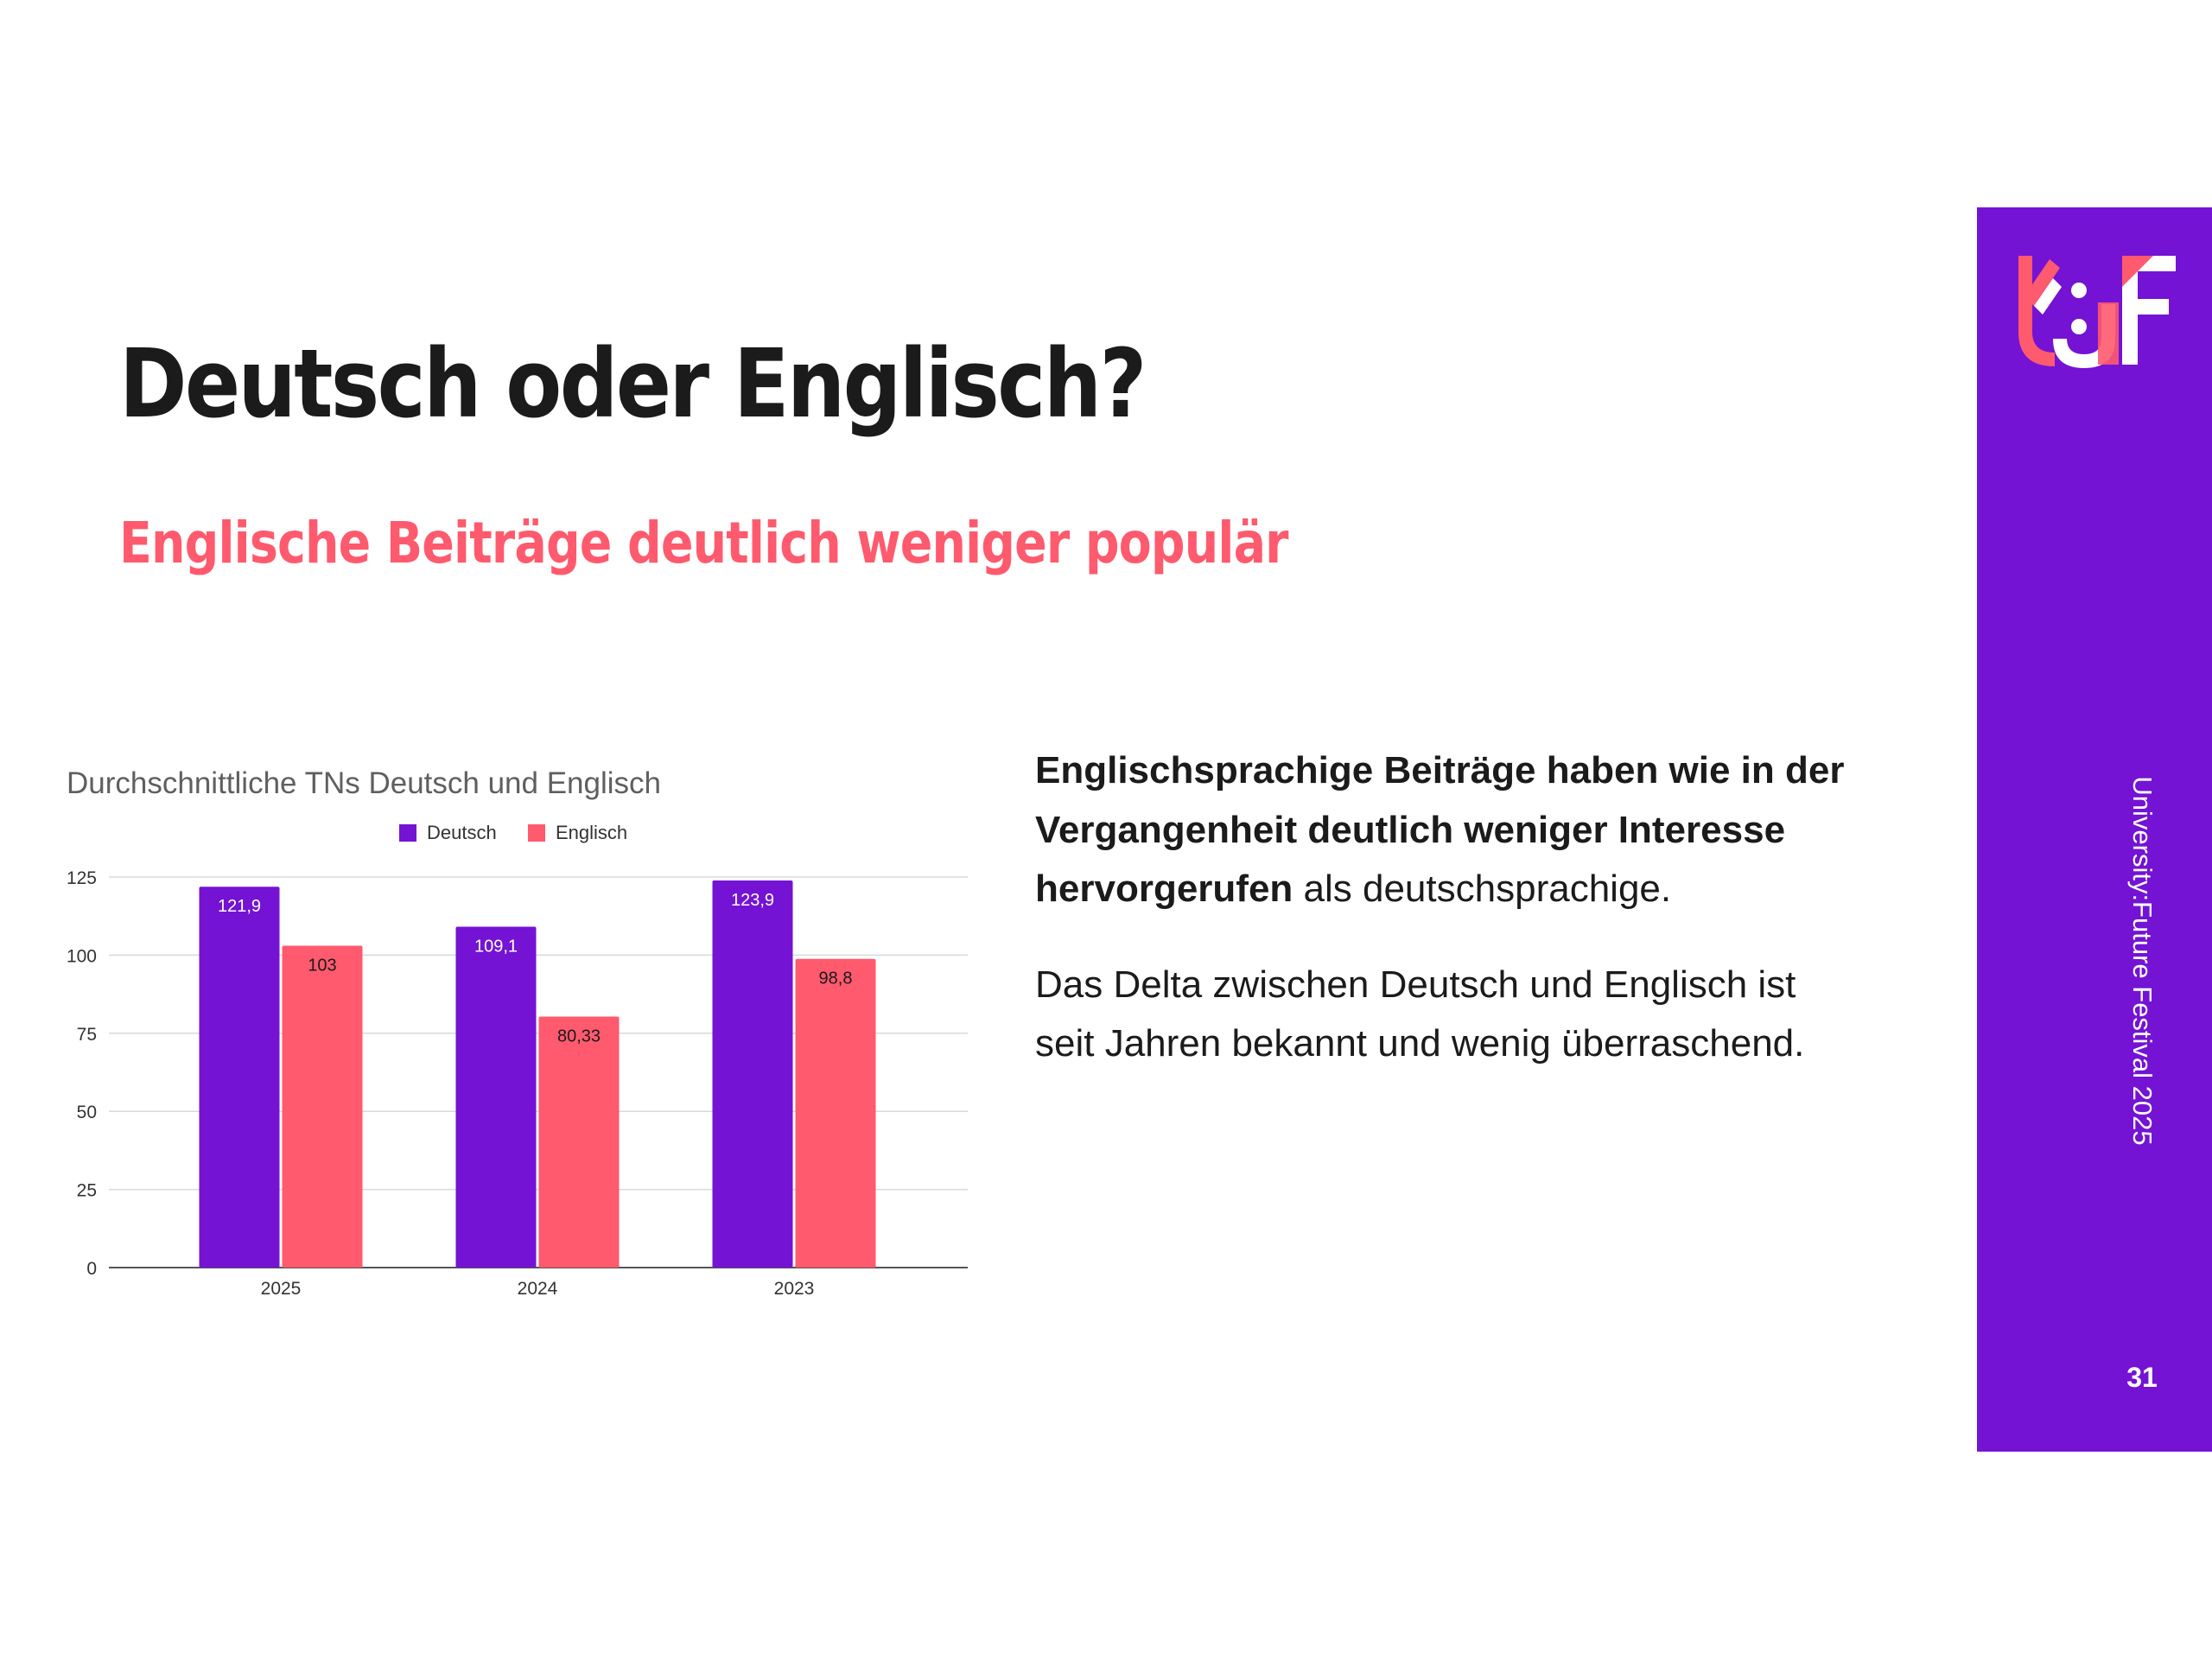 This screenshot has height=1659, width=2212. Describe the element at coordinates (2142, 961) in the screenshot. I see `event-name-label: University:Future Festival 2025` at that location.